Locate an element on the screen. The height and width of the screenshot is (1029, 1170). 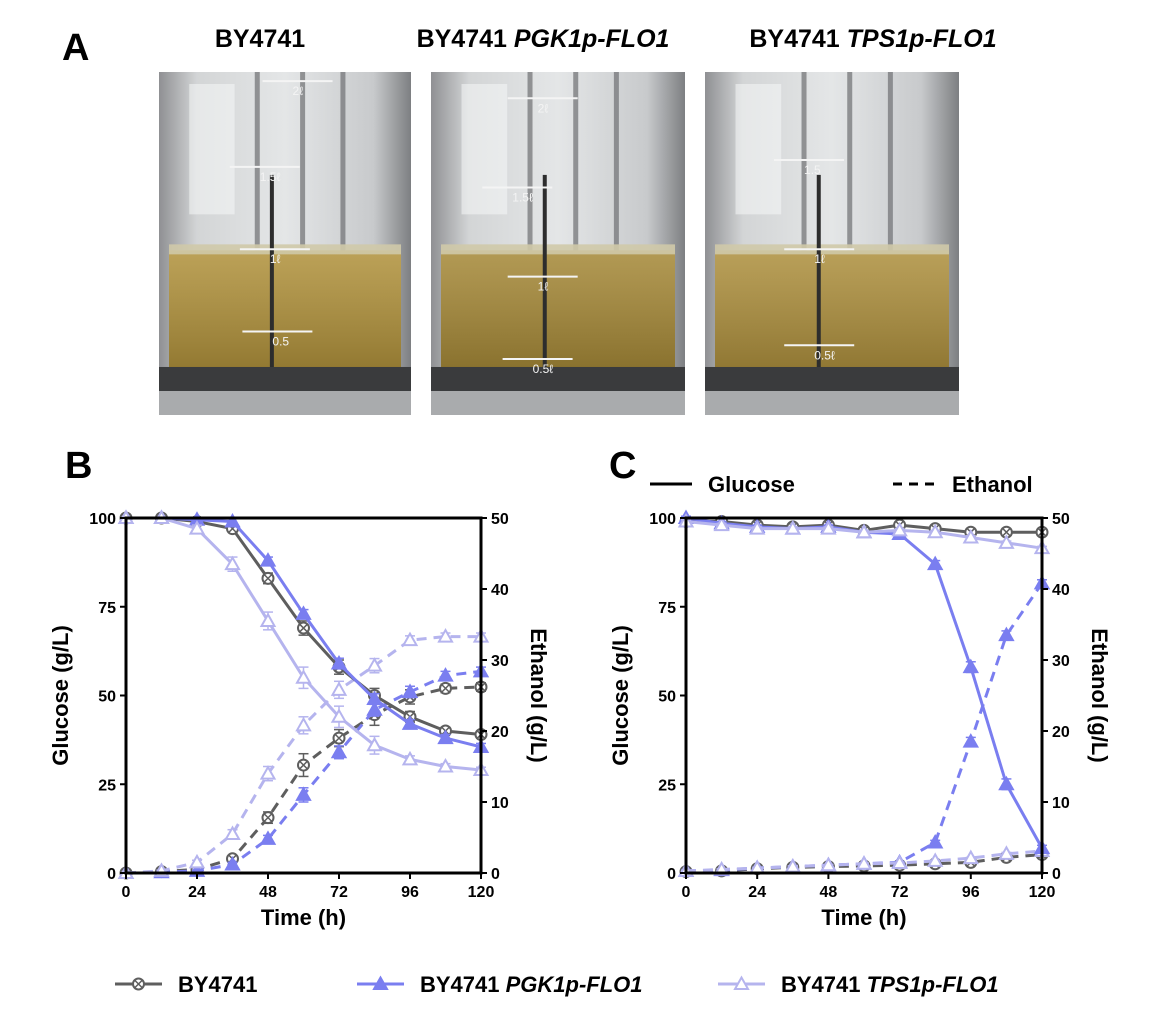
series-ethanol-circle is located at coordinates (303, 780).